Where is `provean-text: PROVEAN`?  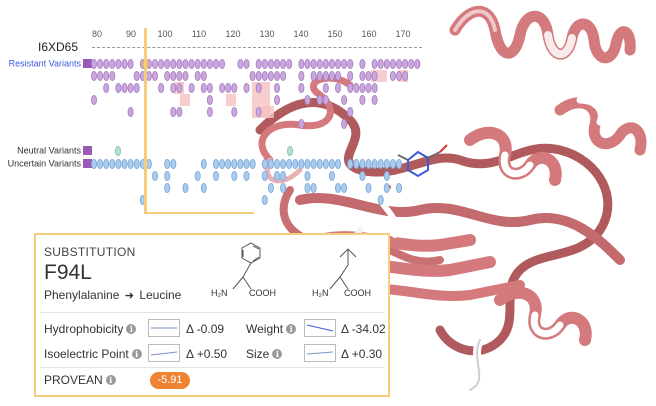 provean-text: PROVEAN is located at coordinates (73, 380).